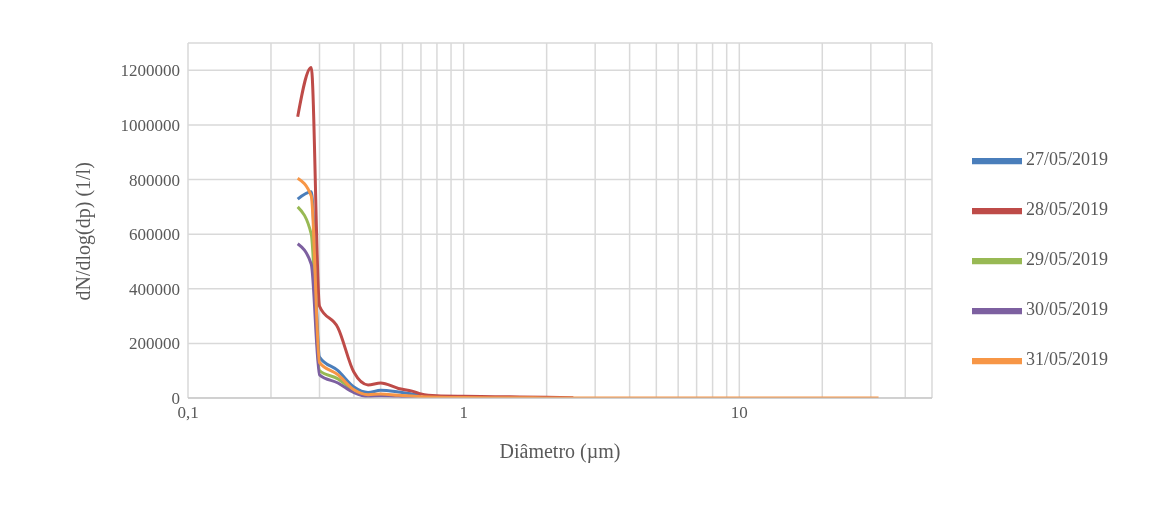 The width and height of the screenshot is (1149, 522). I want to click on legend-label: 30/05/2019, so click(1066, 308).